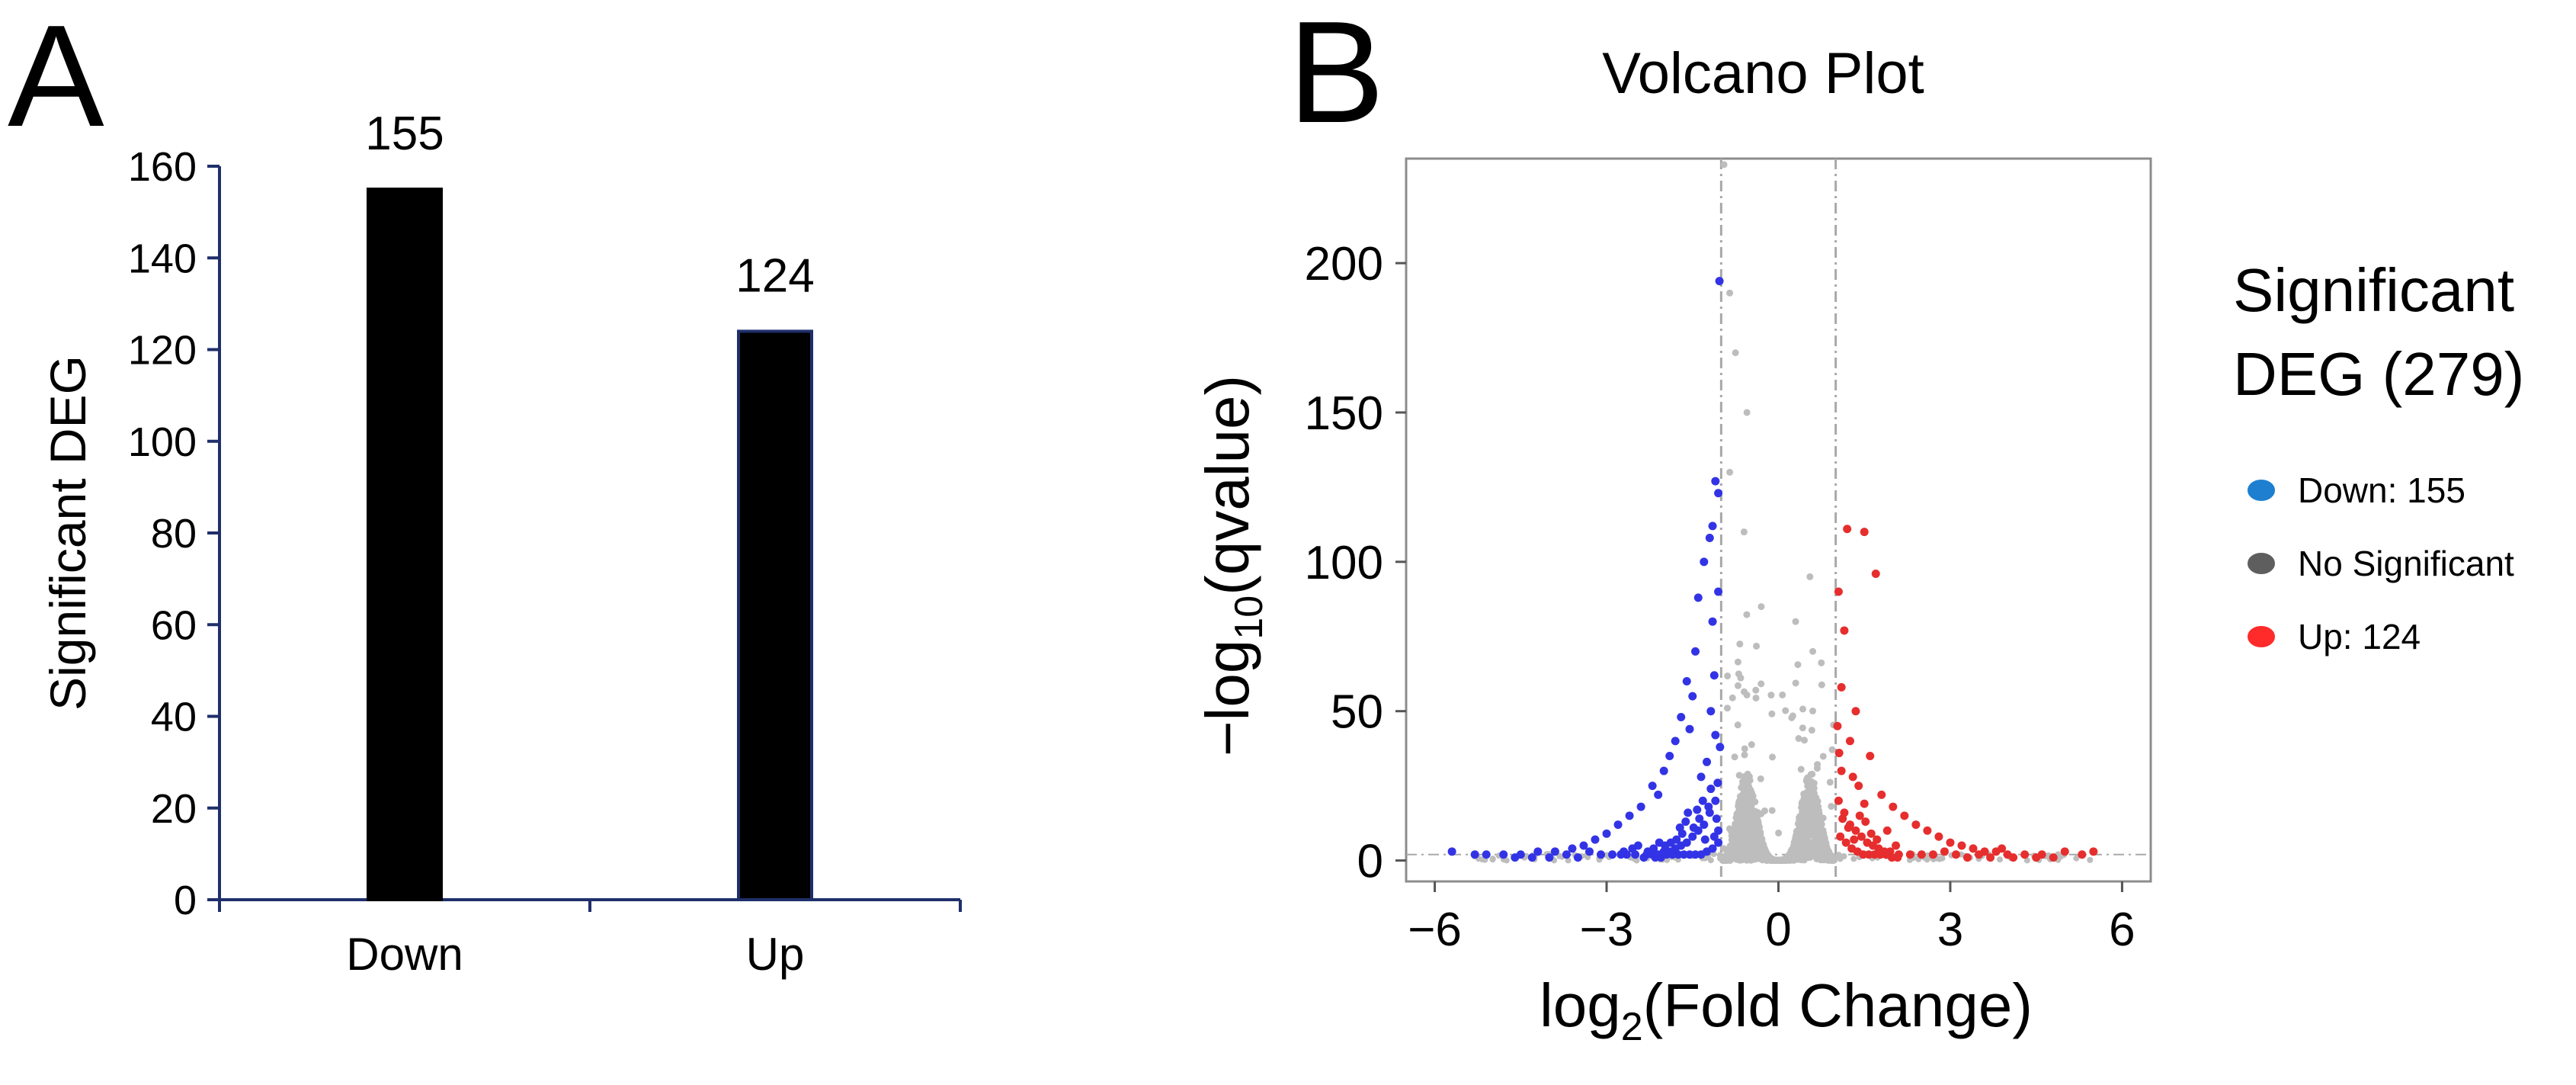  Describe the element at coordinates (174, 809) in the screenshot. I see `y-tick-label: 20` at that location.